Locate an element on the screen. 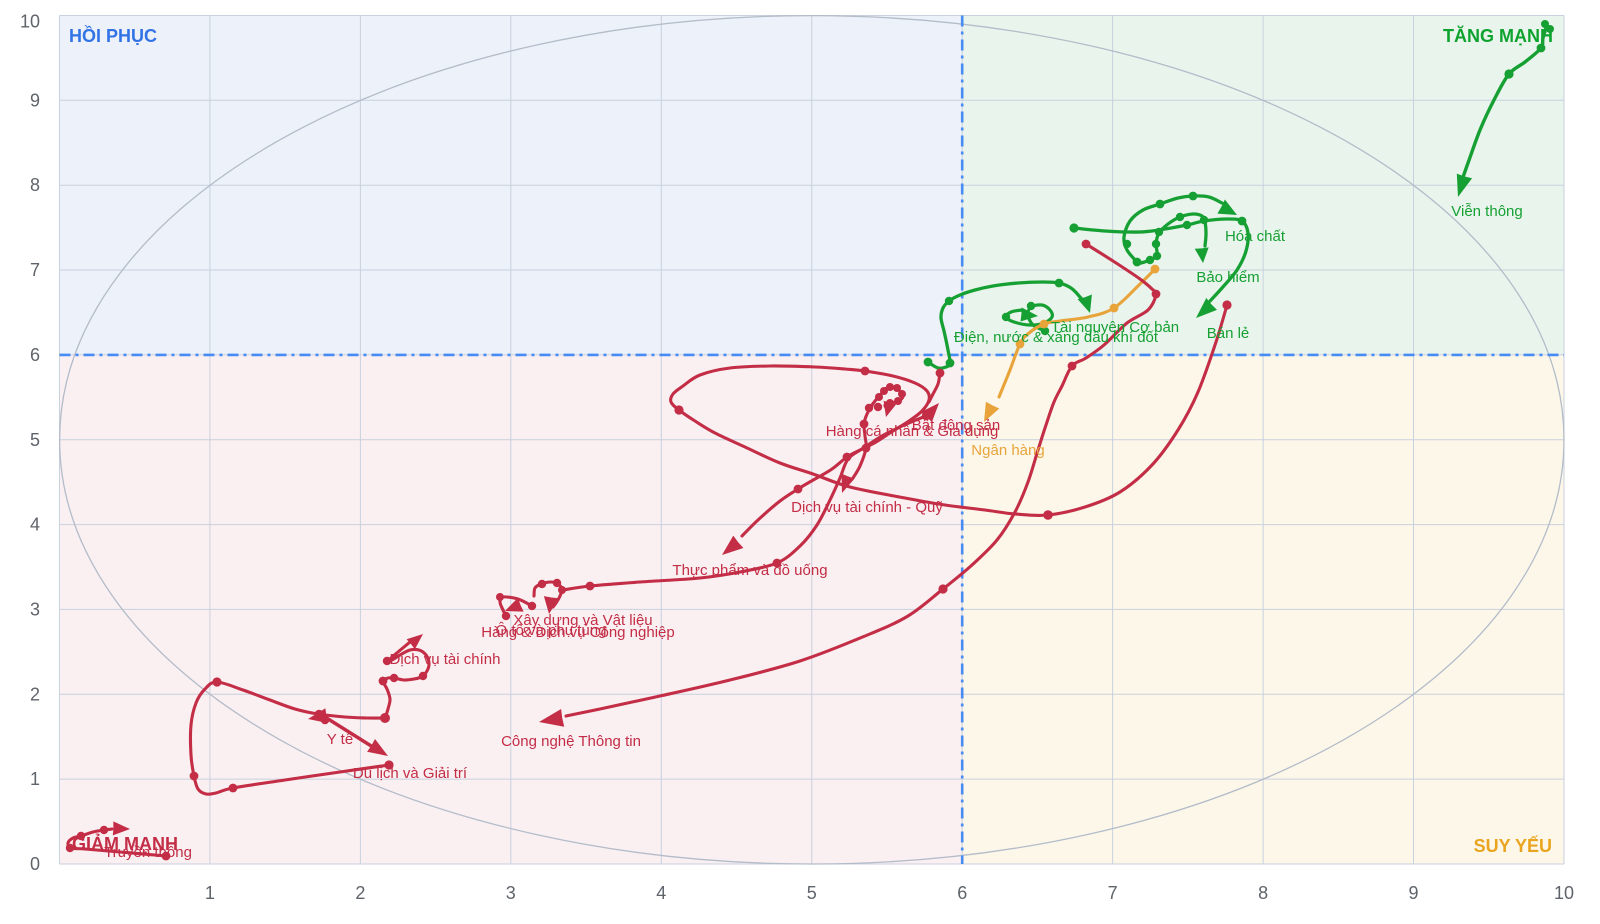  svg-text: Du lịch và Giải trí is located at coordinates (410, 773).